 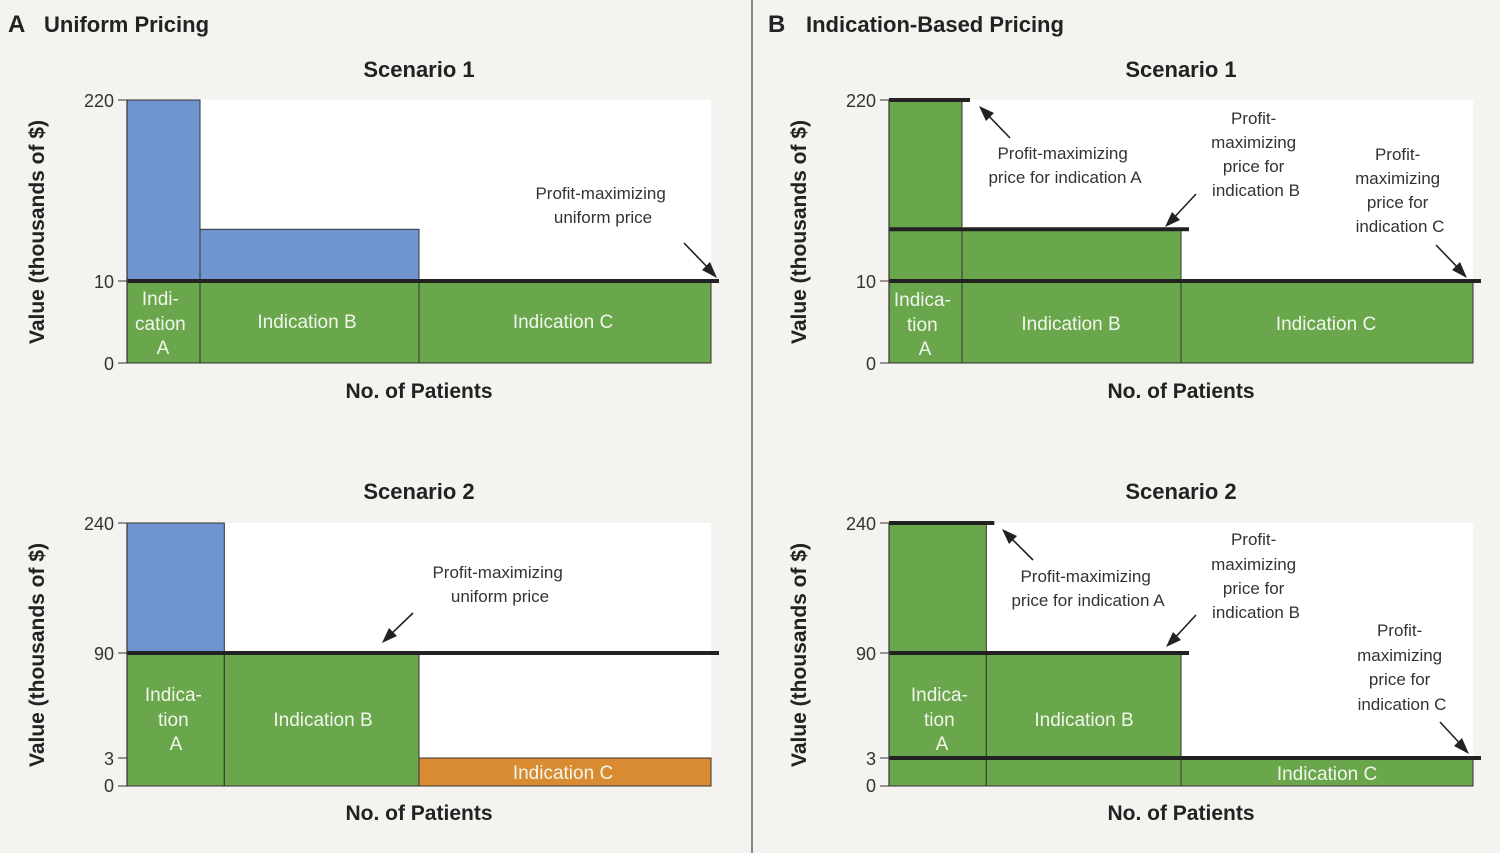 What do you see at coordinates (126, 24) in the screenshot?
I see `panel-a-title: Uniform Pricing` at bounding box center [126, 24].